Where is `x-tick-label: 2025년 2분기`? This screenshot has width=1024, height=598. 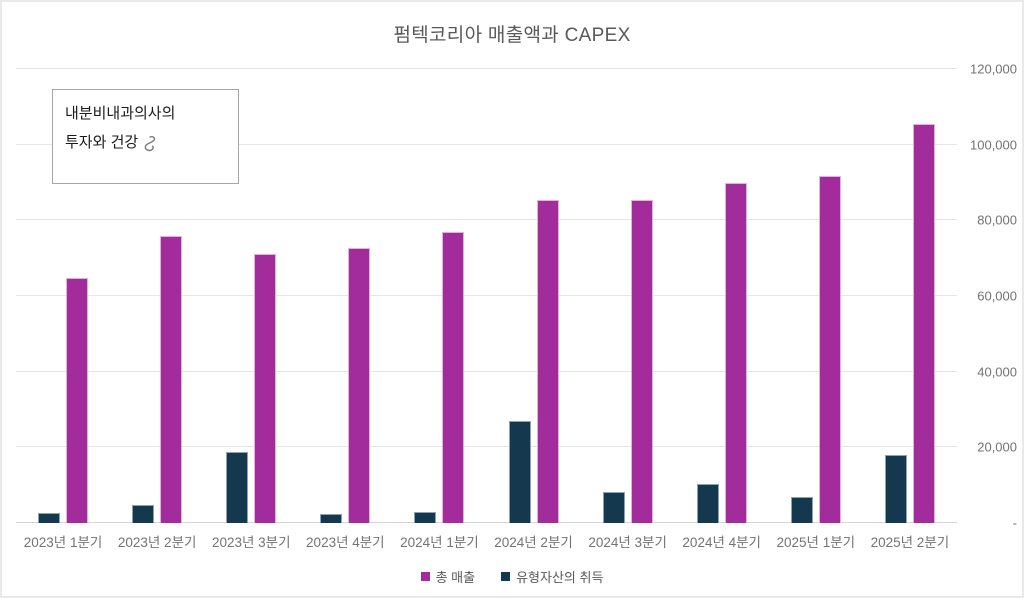 x-tick-label: 2025년 2분기 is located at coordinates (910, 542).